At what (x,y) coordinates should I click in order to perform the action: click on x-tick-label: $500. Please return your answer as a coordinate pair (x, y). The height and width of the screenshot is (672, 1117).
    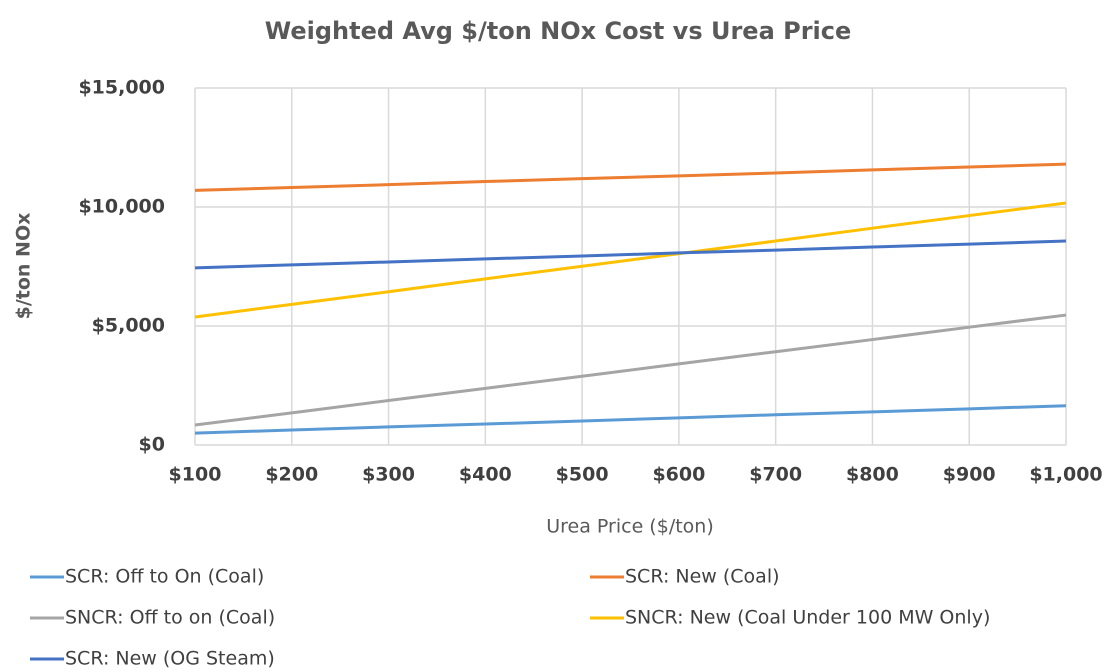
    Looking at the image, I should click on (582, 475).